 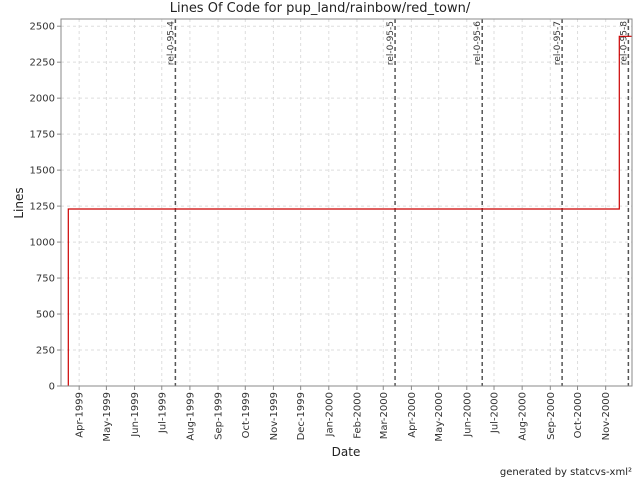 What do you see at coordinates (391, 43) in the screenshot?
I see `release-marker-label: rel-0-95-5` at bounding box center [391, 43].